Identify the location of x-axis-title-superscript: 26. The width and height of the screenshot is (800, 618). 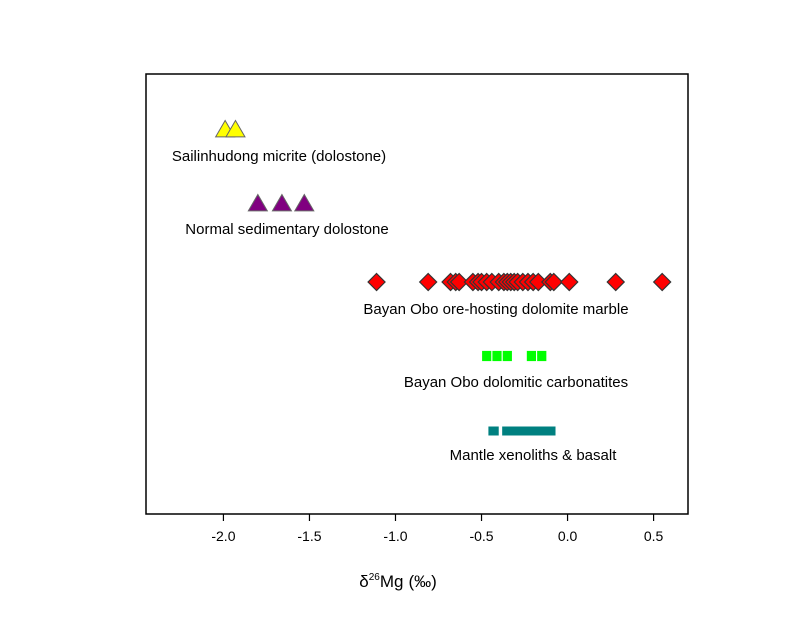
(375, 577).